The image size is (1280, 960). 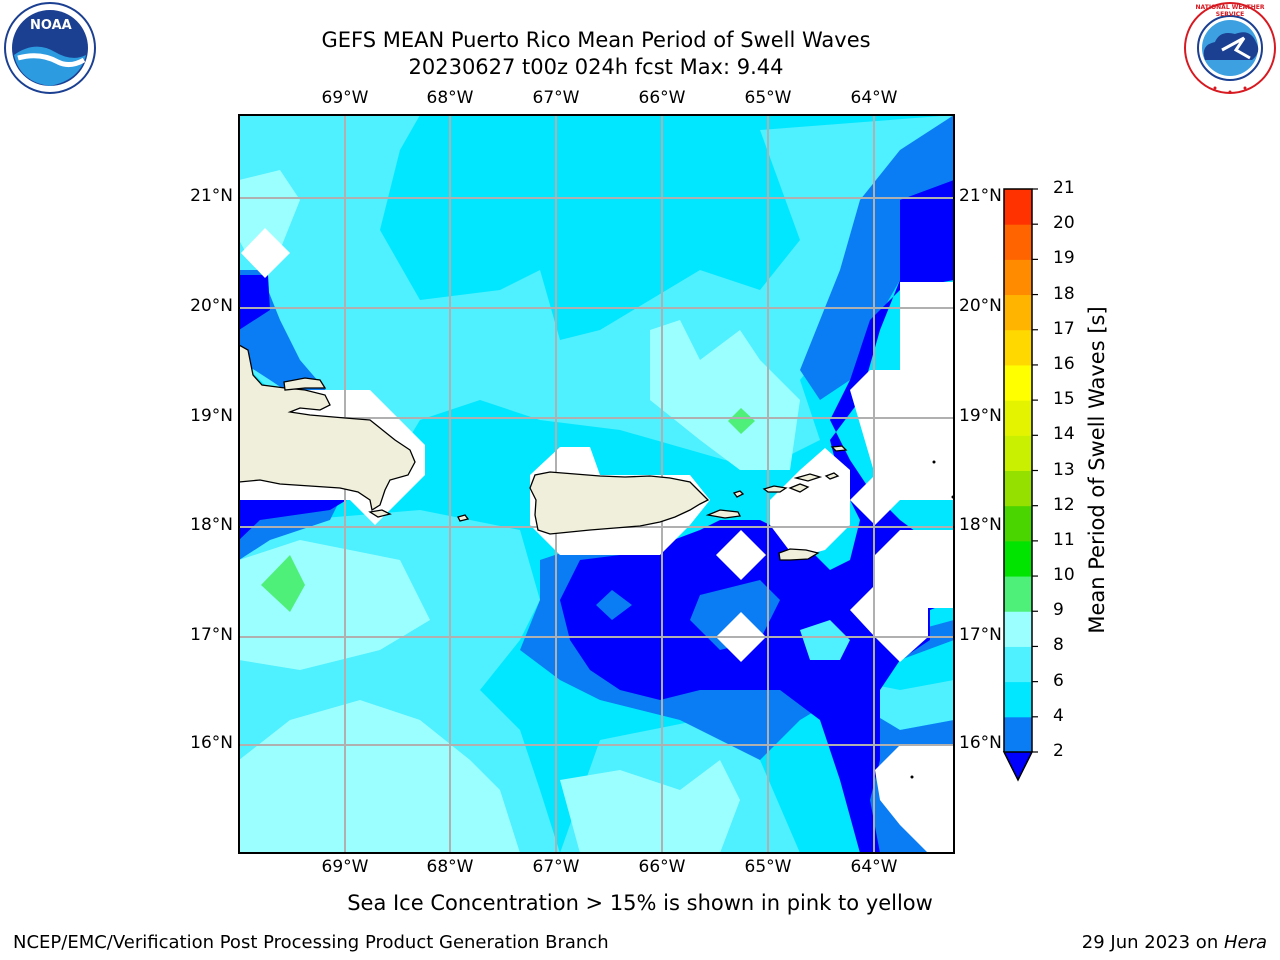 What do you see at coordinates (1064, 223) in the screenshot?
I see `colorbar-tick-label: 20` at bounding box center [1064, 223].